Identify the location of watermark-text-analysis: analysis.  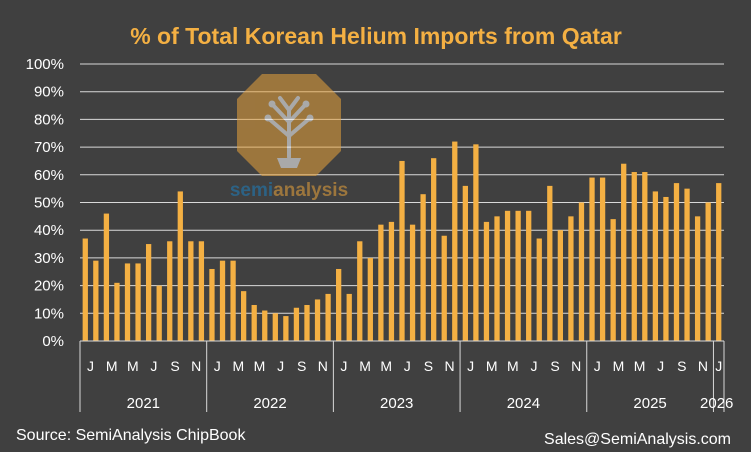
(310, 190).